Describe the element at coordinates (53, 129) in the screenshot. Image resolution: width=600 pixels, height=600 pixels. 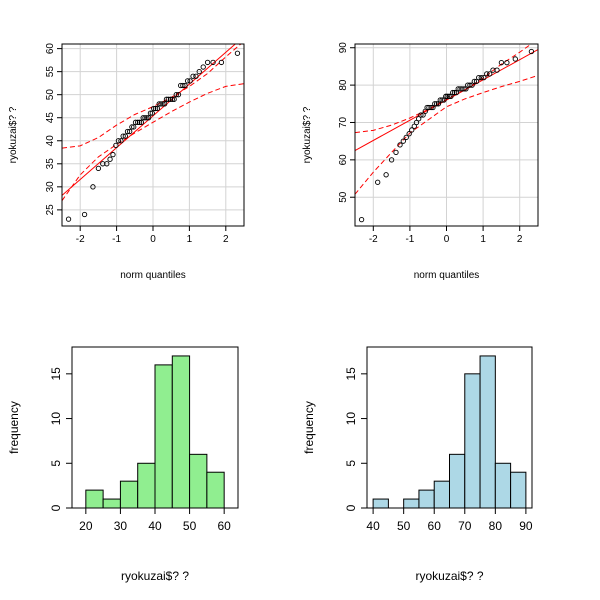
I see `y-axis: 25 30 35 40 45 50 55 60` at that location.